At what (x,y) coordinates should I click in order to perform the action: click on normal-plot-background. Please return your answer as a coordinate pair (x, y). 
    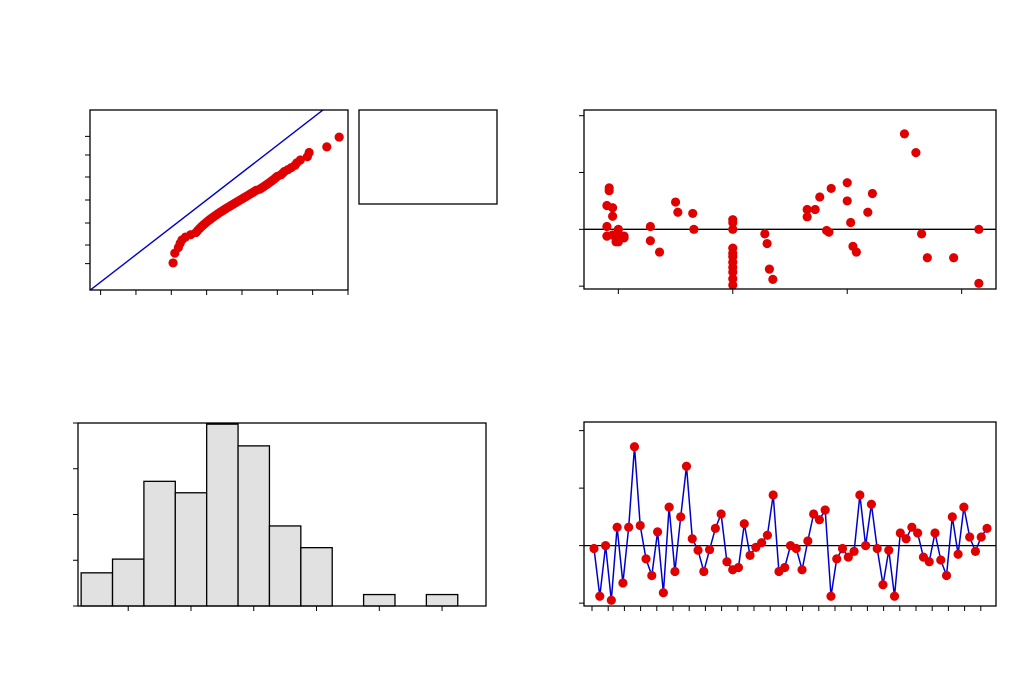
    Looking at the image, I should click on (219, 200).